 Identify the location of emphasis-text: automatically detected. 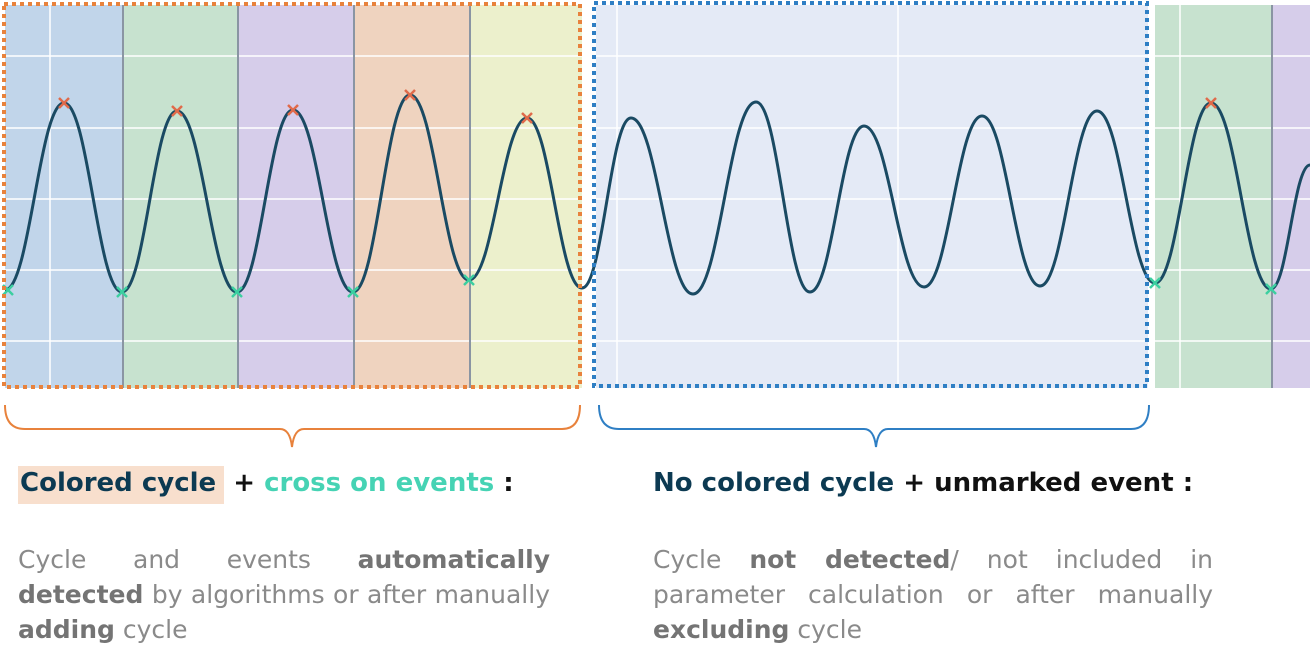
(284, 577).